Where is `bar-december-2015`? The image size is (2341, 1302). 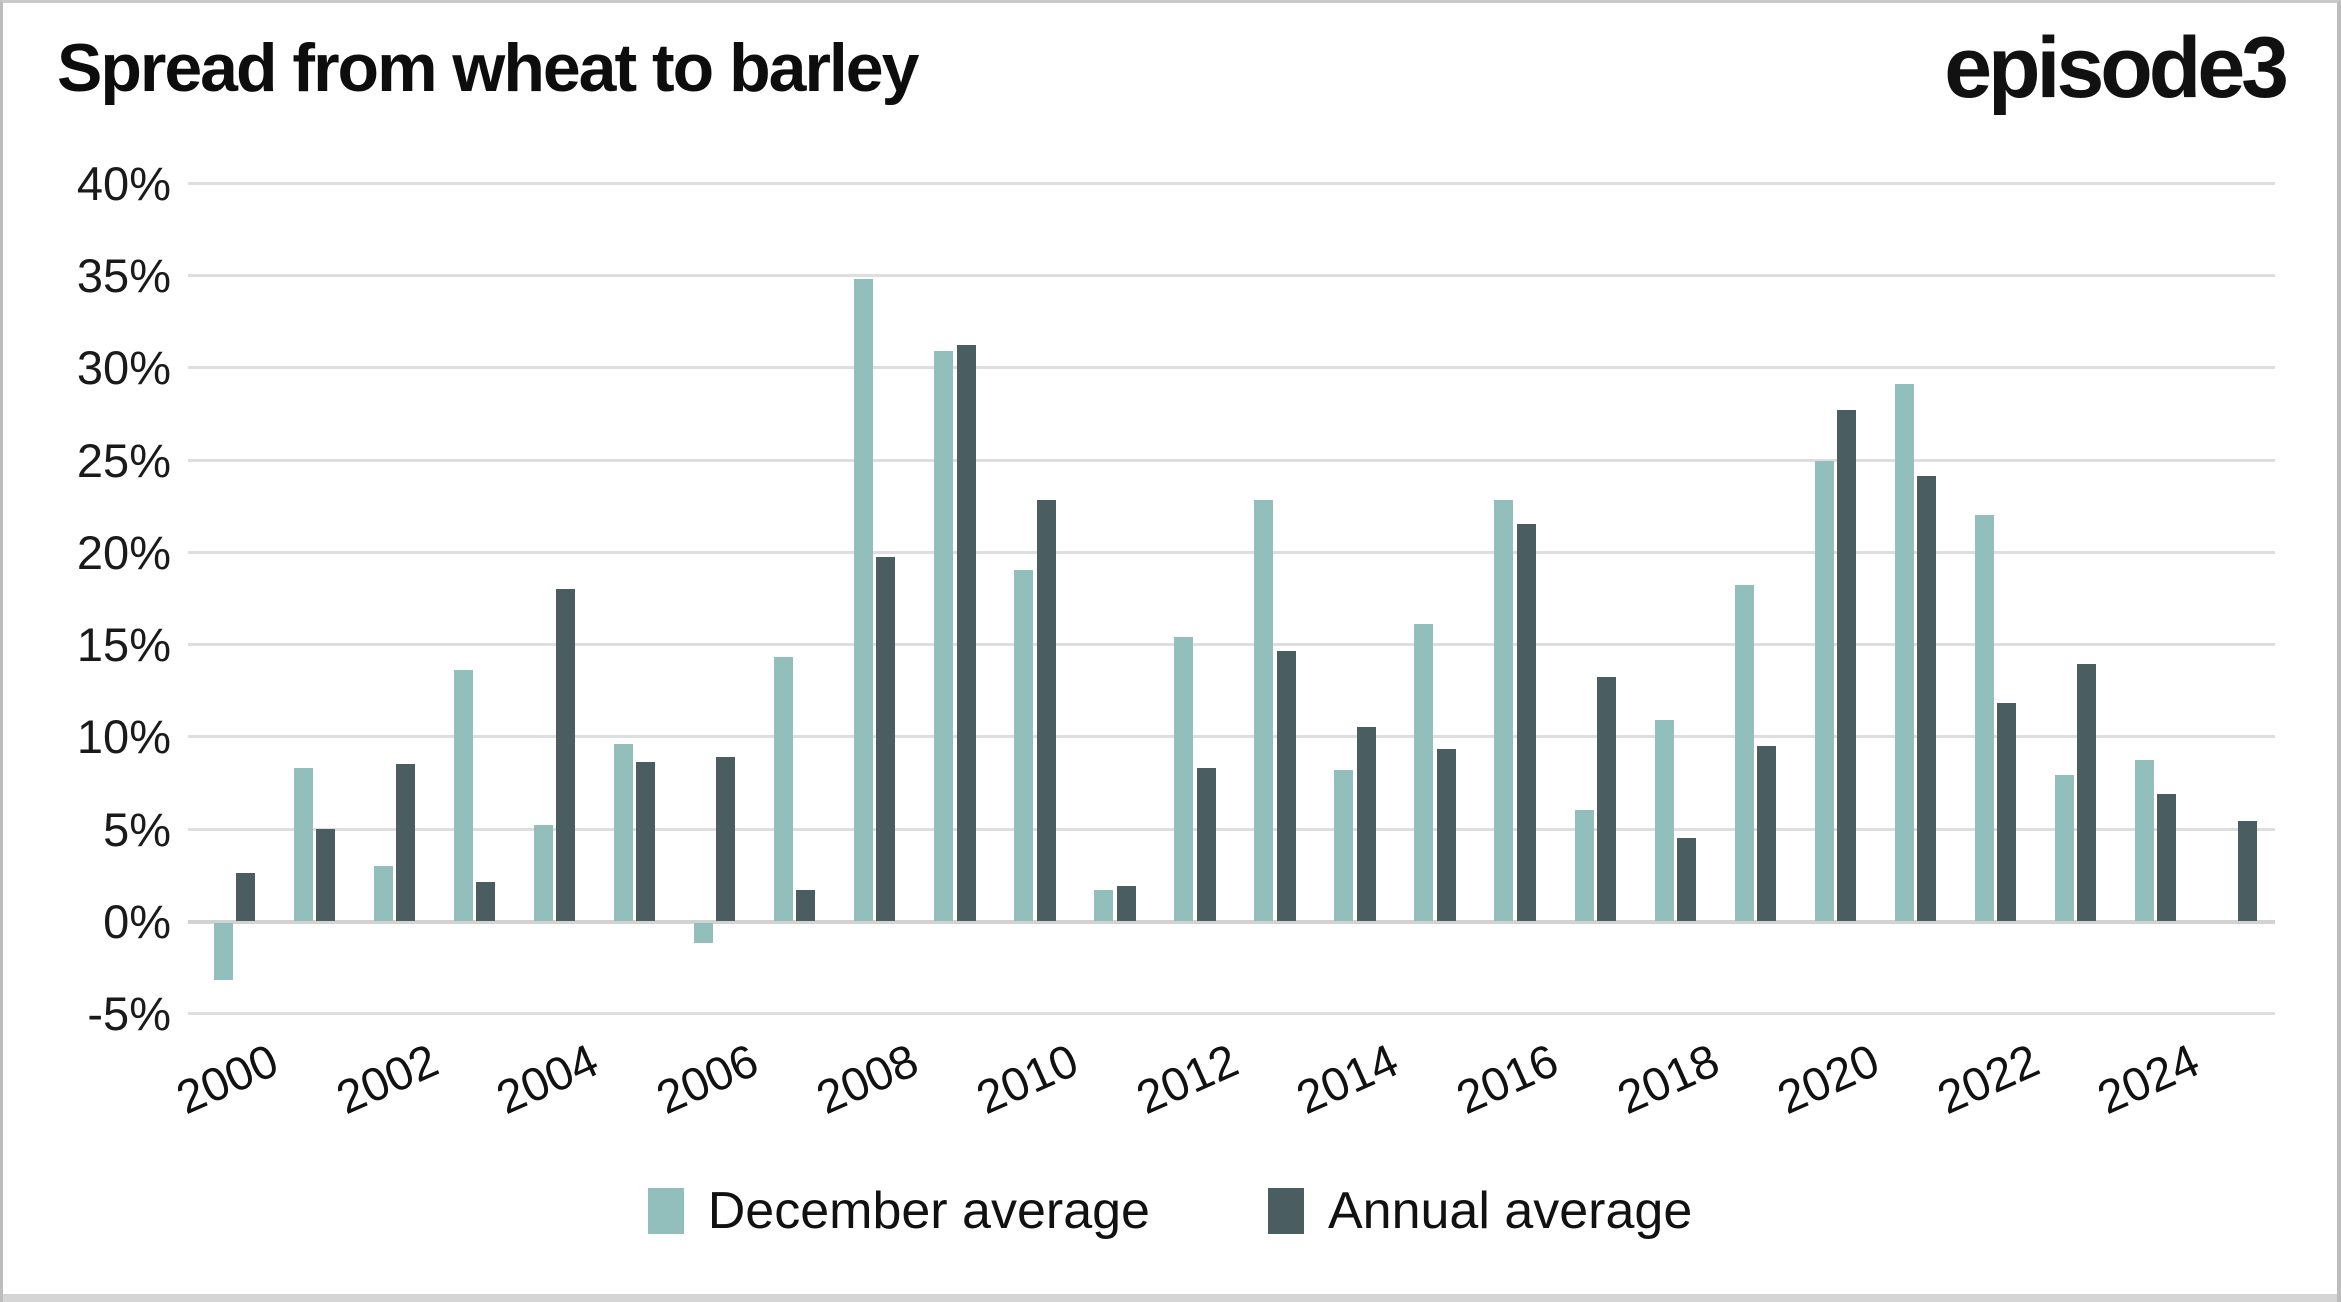
bar-december-2015 is located at coordinates (1424, 772).